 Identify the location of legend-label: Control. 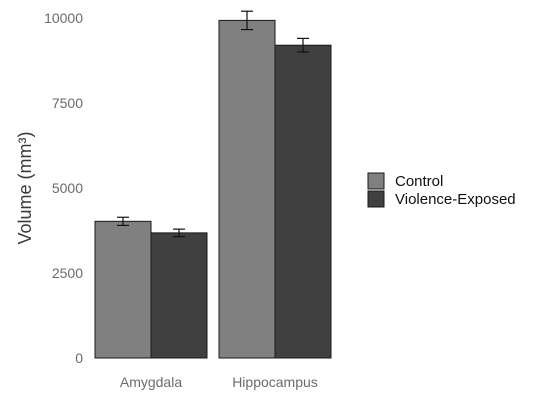
(419, 181).